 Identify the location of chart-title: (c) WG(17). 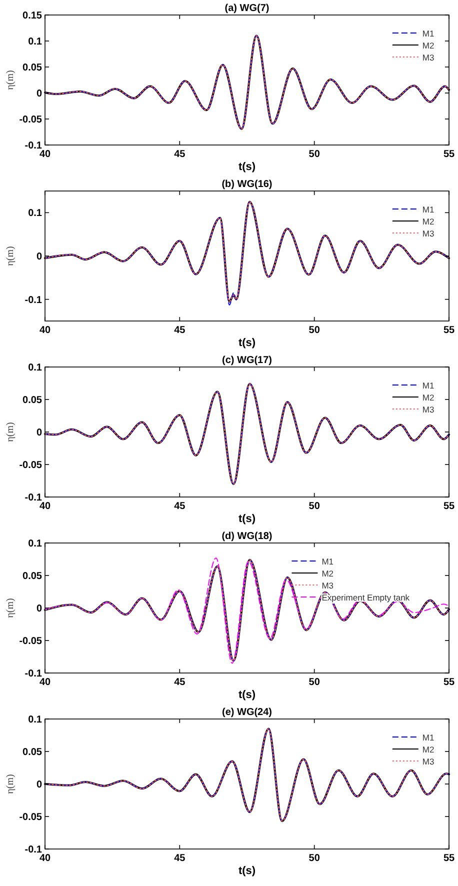
(247, 360).